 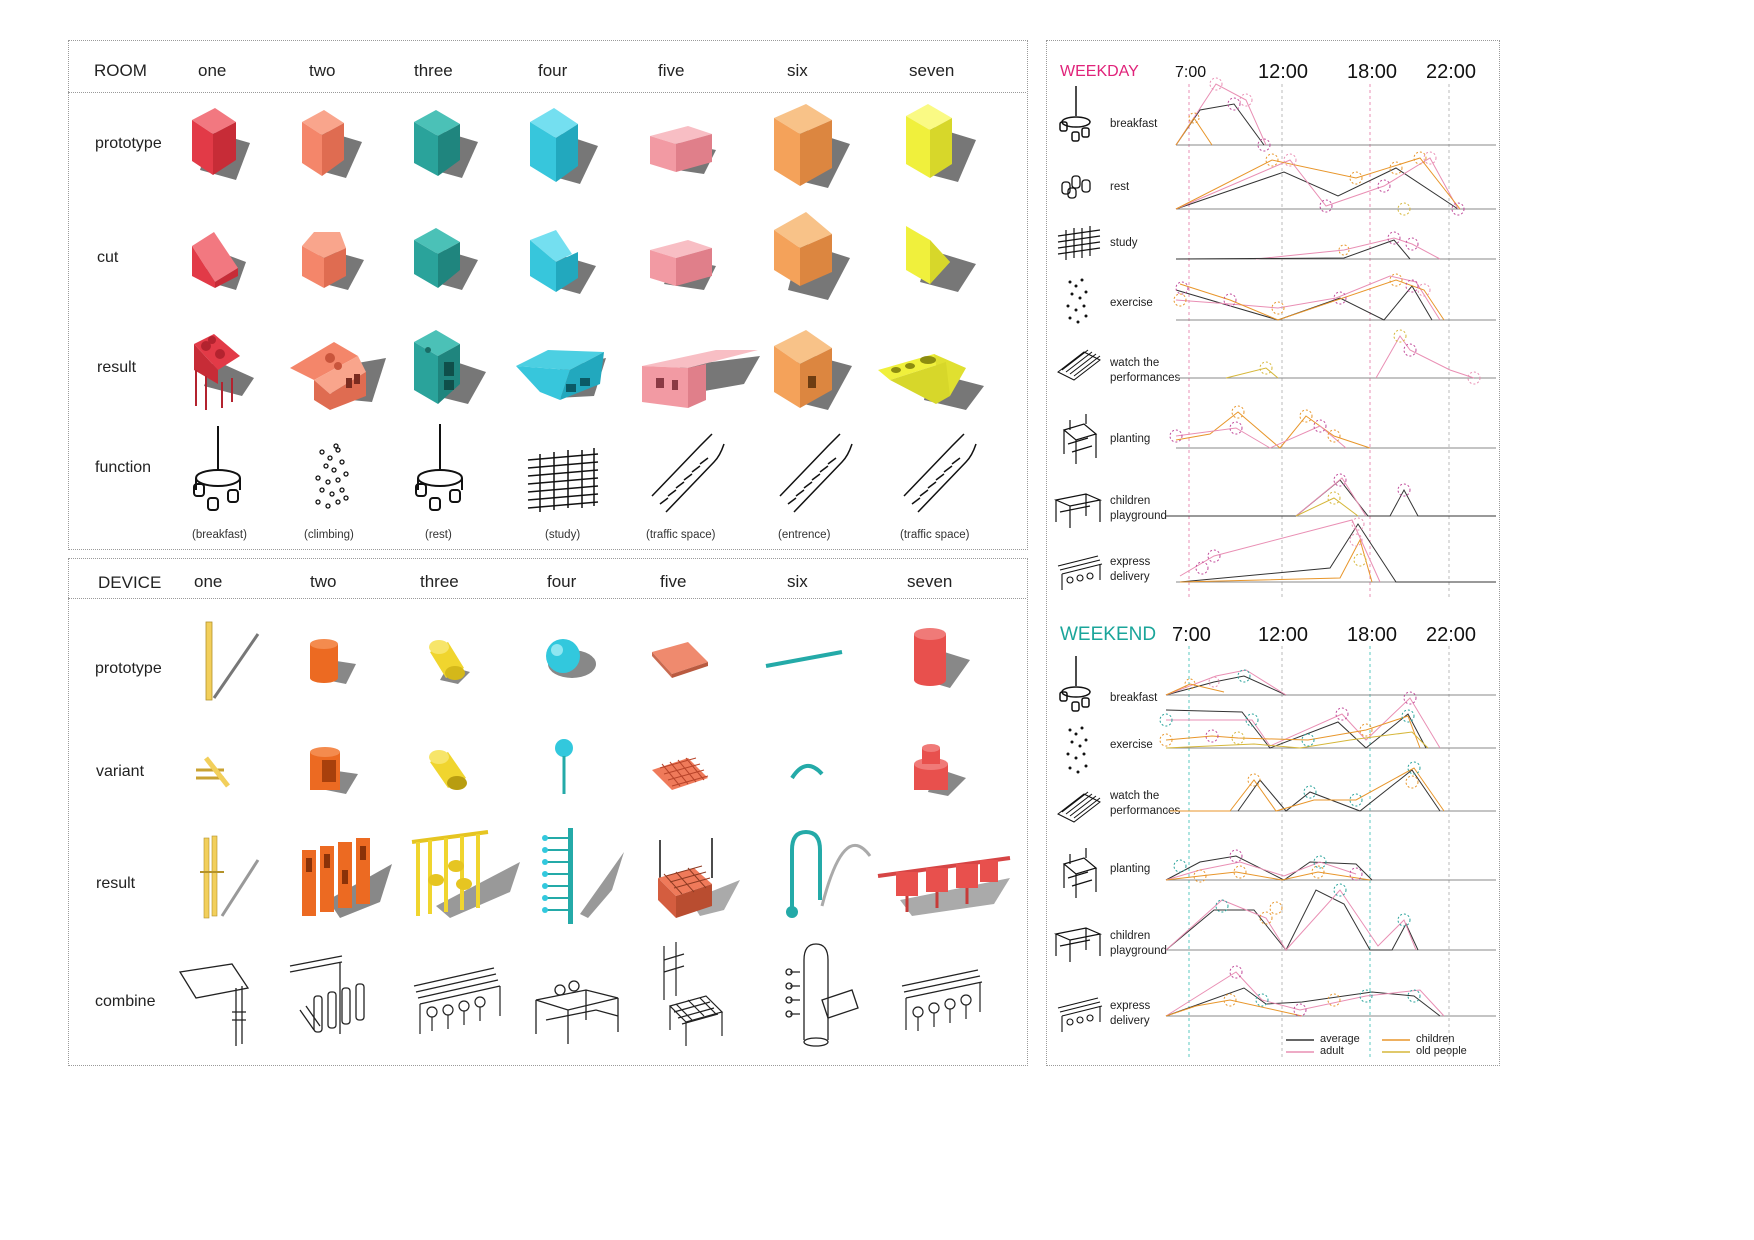 I want to click on weekday-act-express: express delivery, so click(x=1130, y=569).